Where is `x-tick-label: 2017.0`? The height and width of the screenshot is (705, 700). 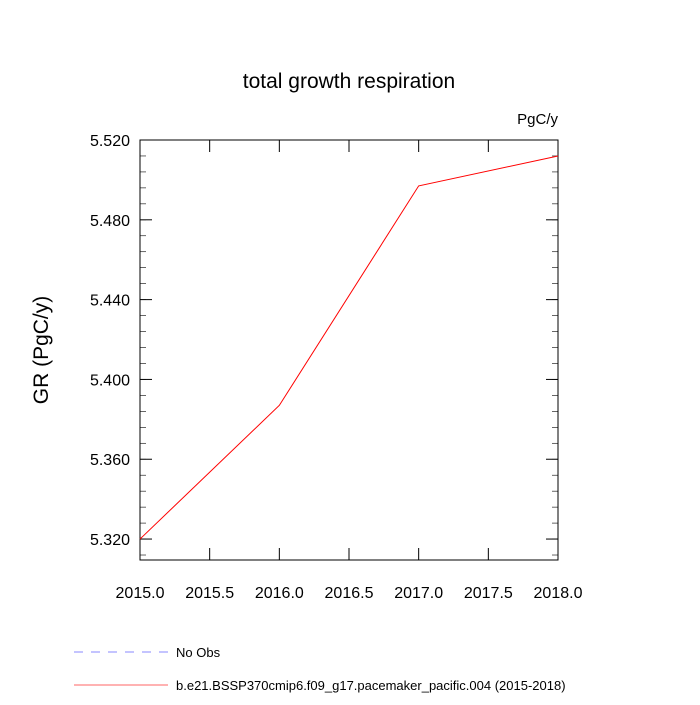 x-tick-label: 2017.0 is located at coordinates (418, 593).